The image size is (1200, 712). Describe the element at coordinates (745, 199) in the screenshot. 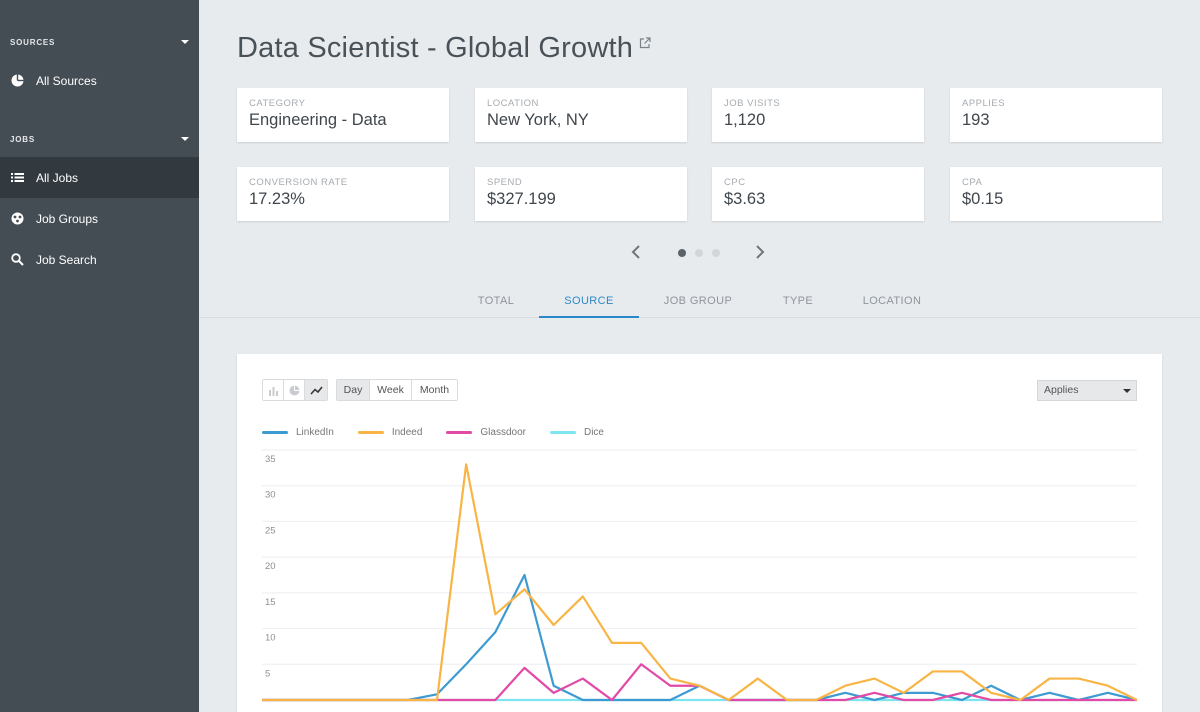

I see `stat-value: $3.63` at that location.